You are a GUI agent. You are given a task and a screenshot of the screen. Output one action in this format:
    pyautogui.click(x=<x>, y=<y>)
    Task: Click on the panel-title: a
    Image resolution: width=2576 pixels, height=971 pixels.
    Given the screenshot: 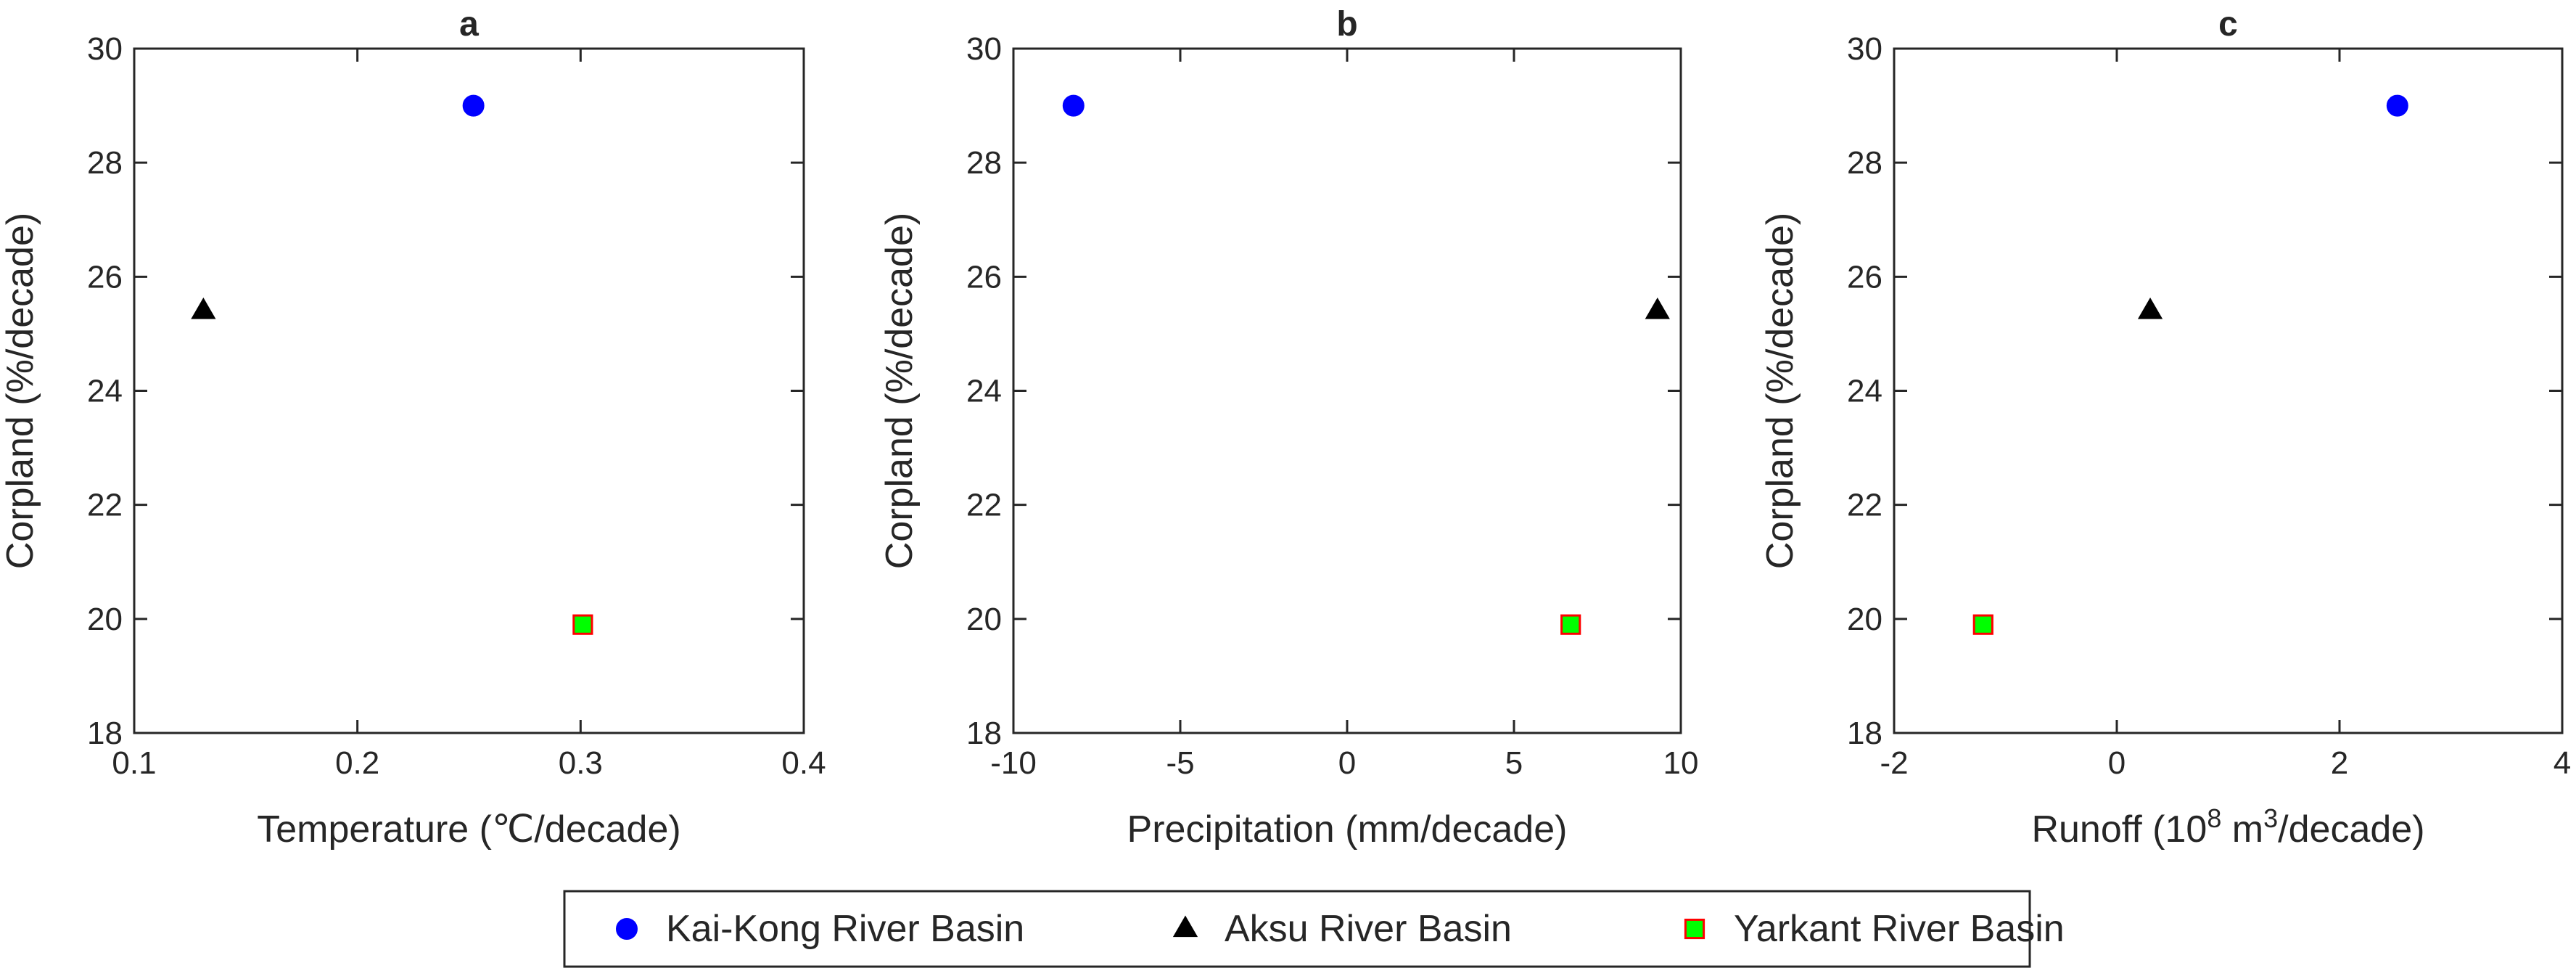 What is the action you would take?
    pyautogui.click(x=469, y=24)
    